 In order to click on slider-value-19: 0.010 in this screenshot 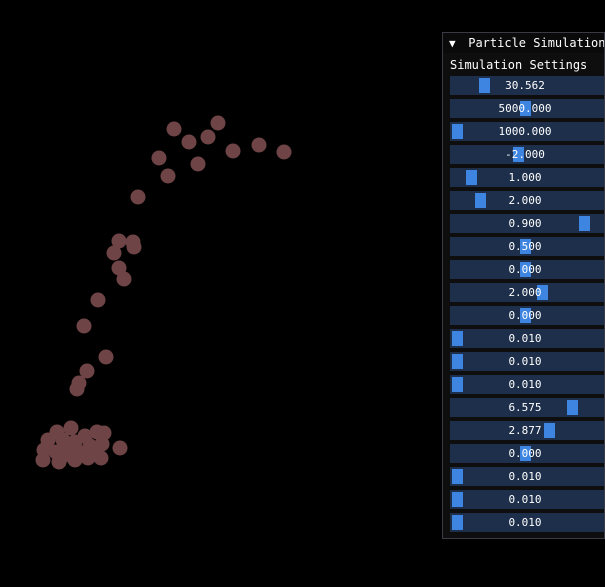, I will do `click(525, 522)`.